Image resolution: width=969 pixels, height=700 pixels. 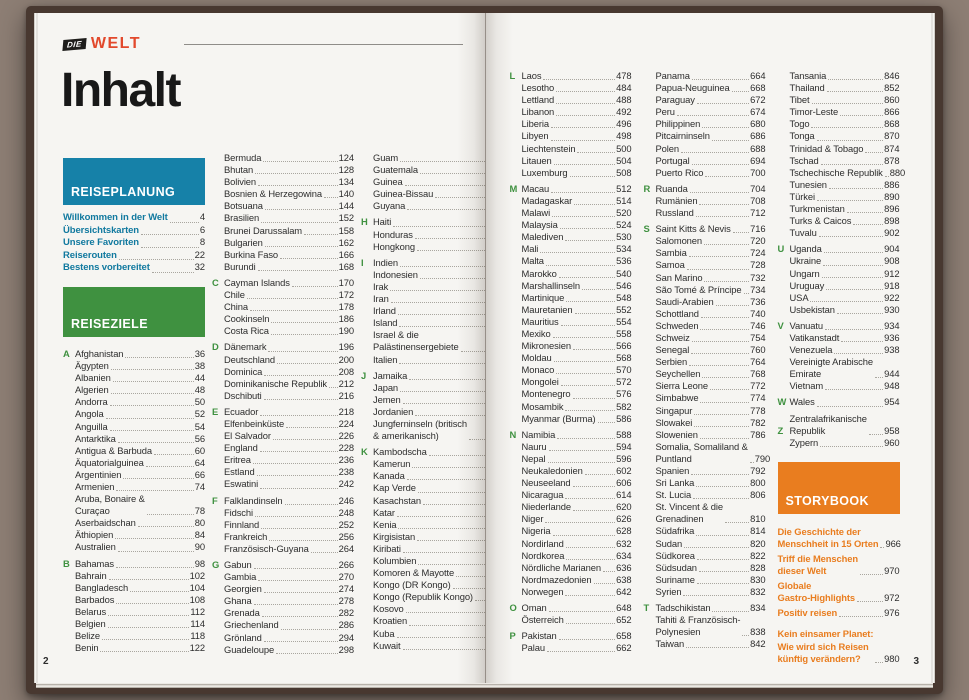 What do you see at coordinates (705, 495) in the screenshot?
I see `toc-entry: St. Lucia 806` at bounding box center [705, 495].